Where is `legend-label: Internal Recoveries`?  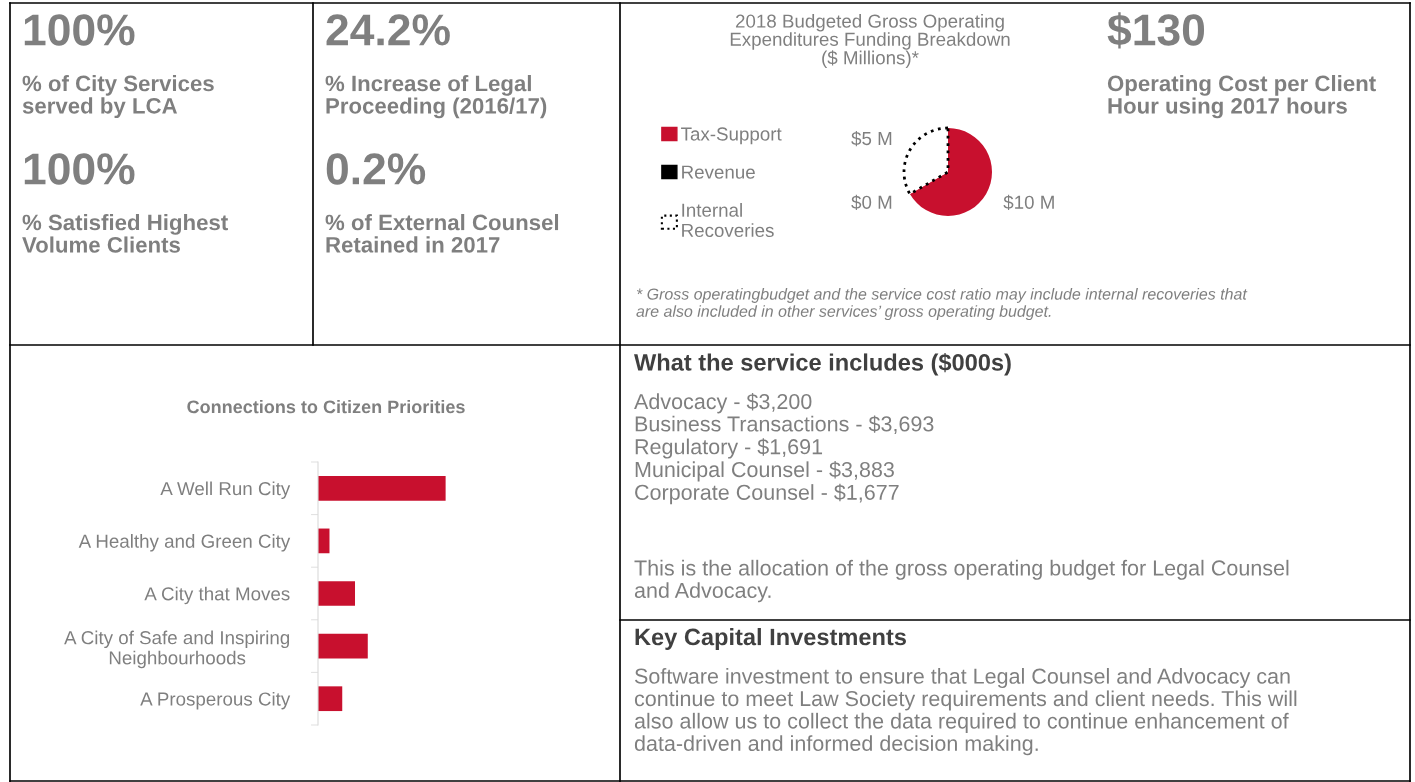 legend-label: Internal Recoveries is located at coordinates (728, 220).